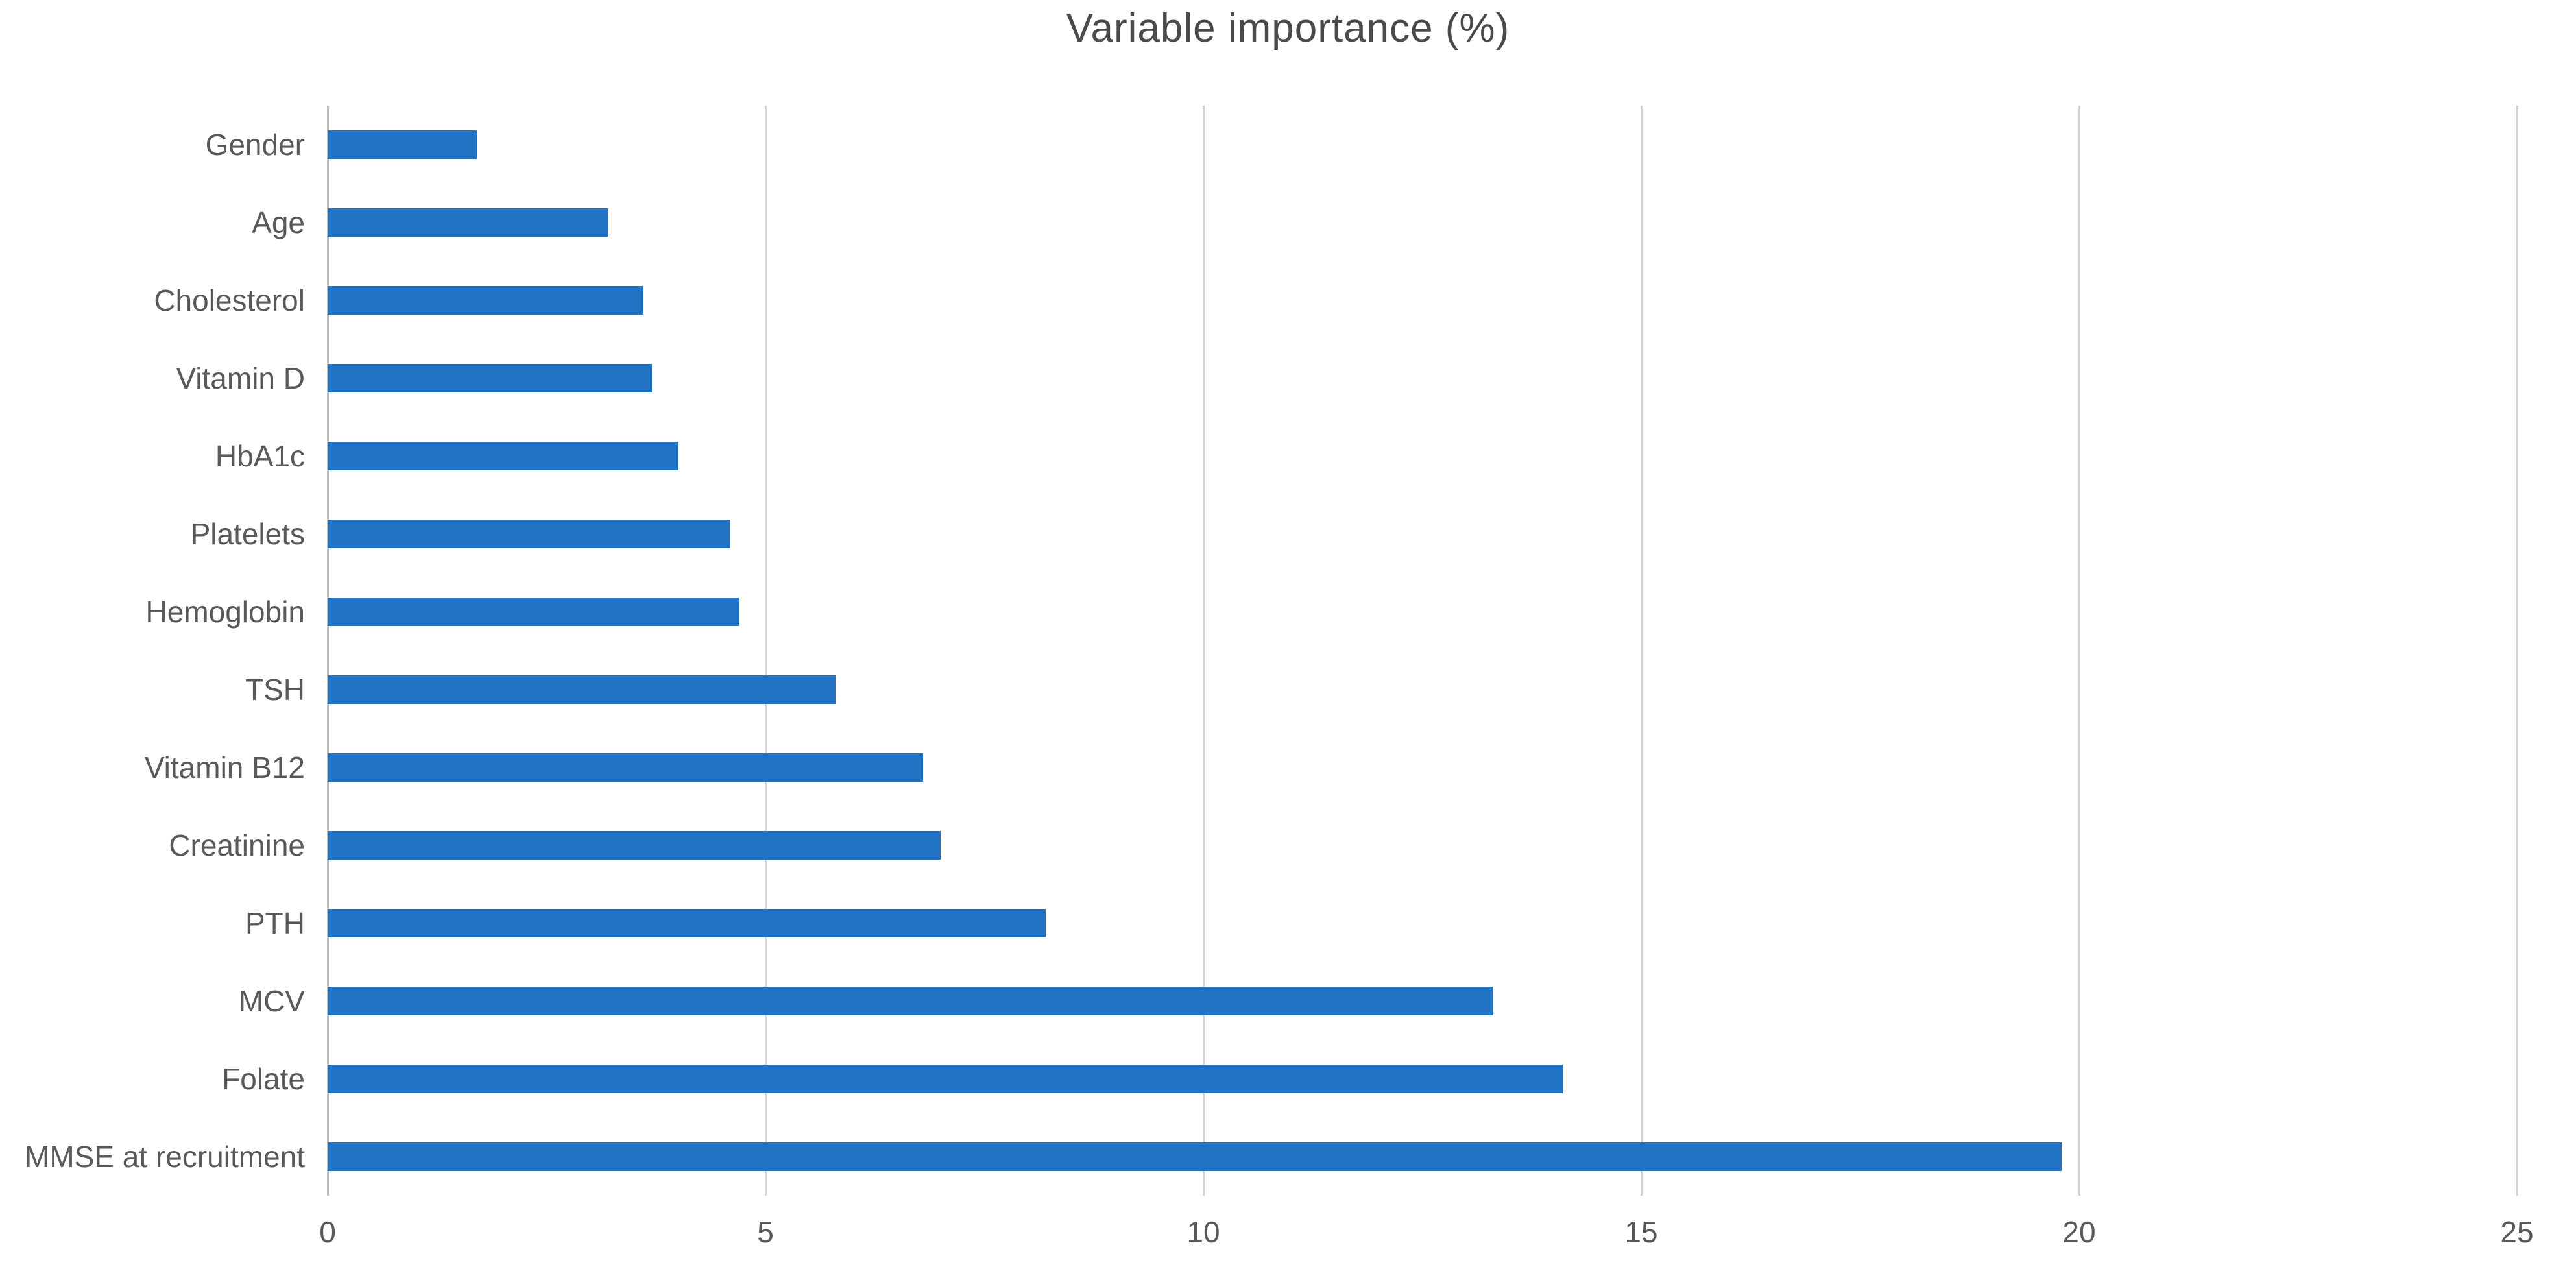  I want to click on category-label-hemoglobin: Hemoglobin, so click(225, 612).